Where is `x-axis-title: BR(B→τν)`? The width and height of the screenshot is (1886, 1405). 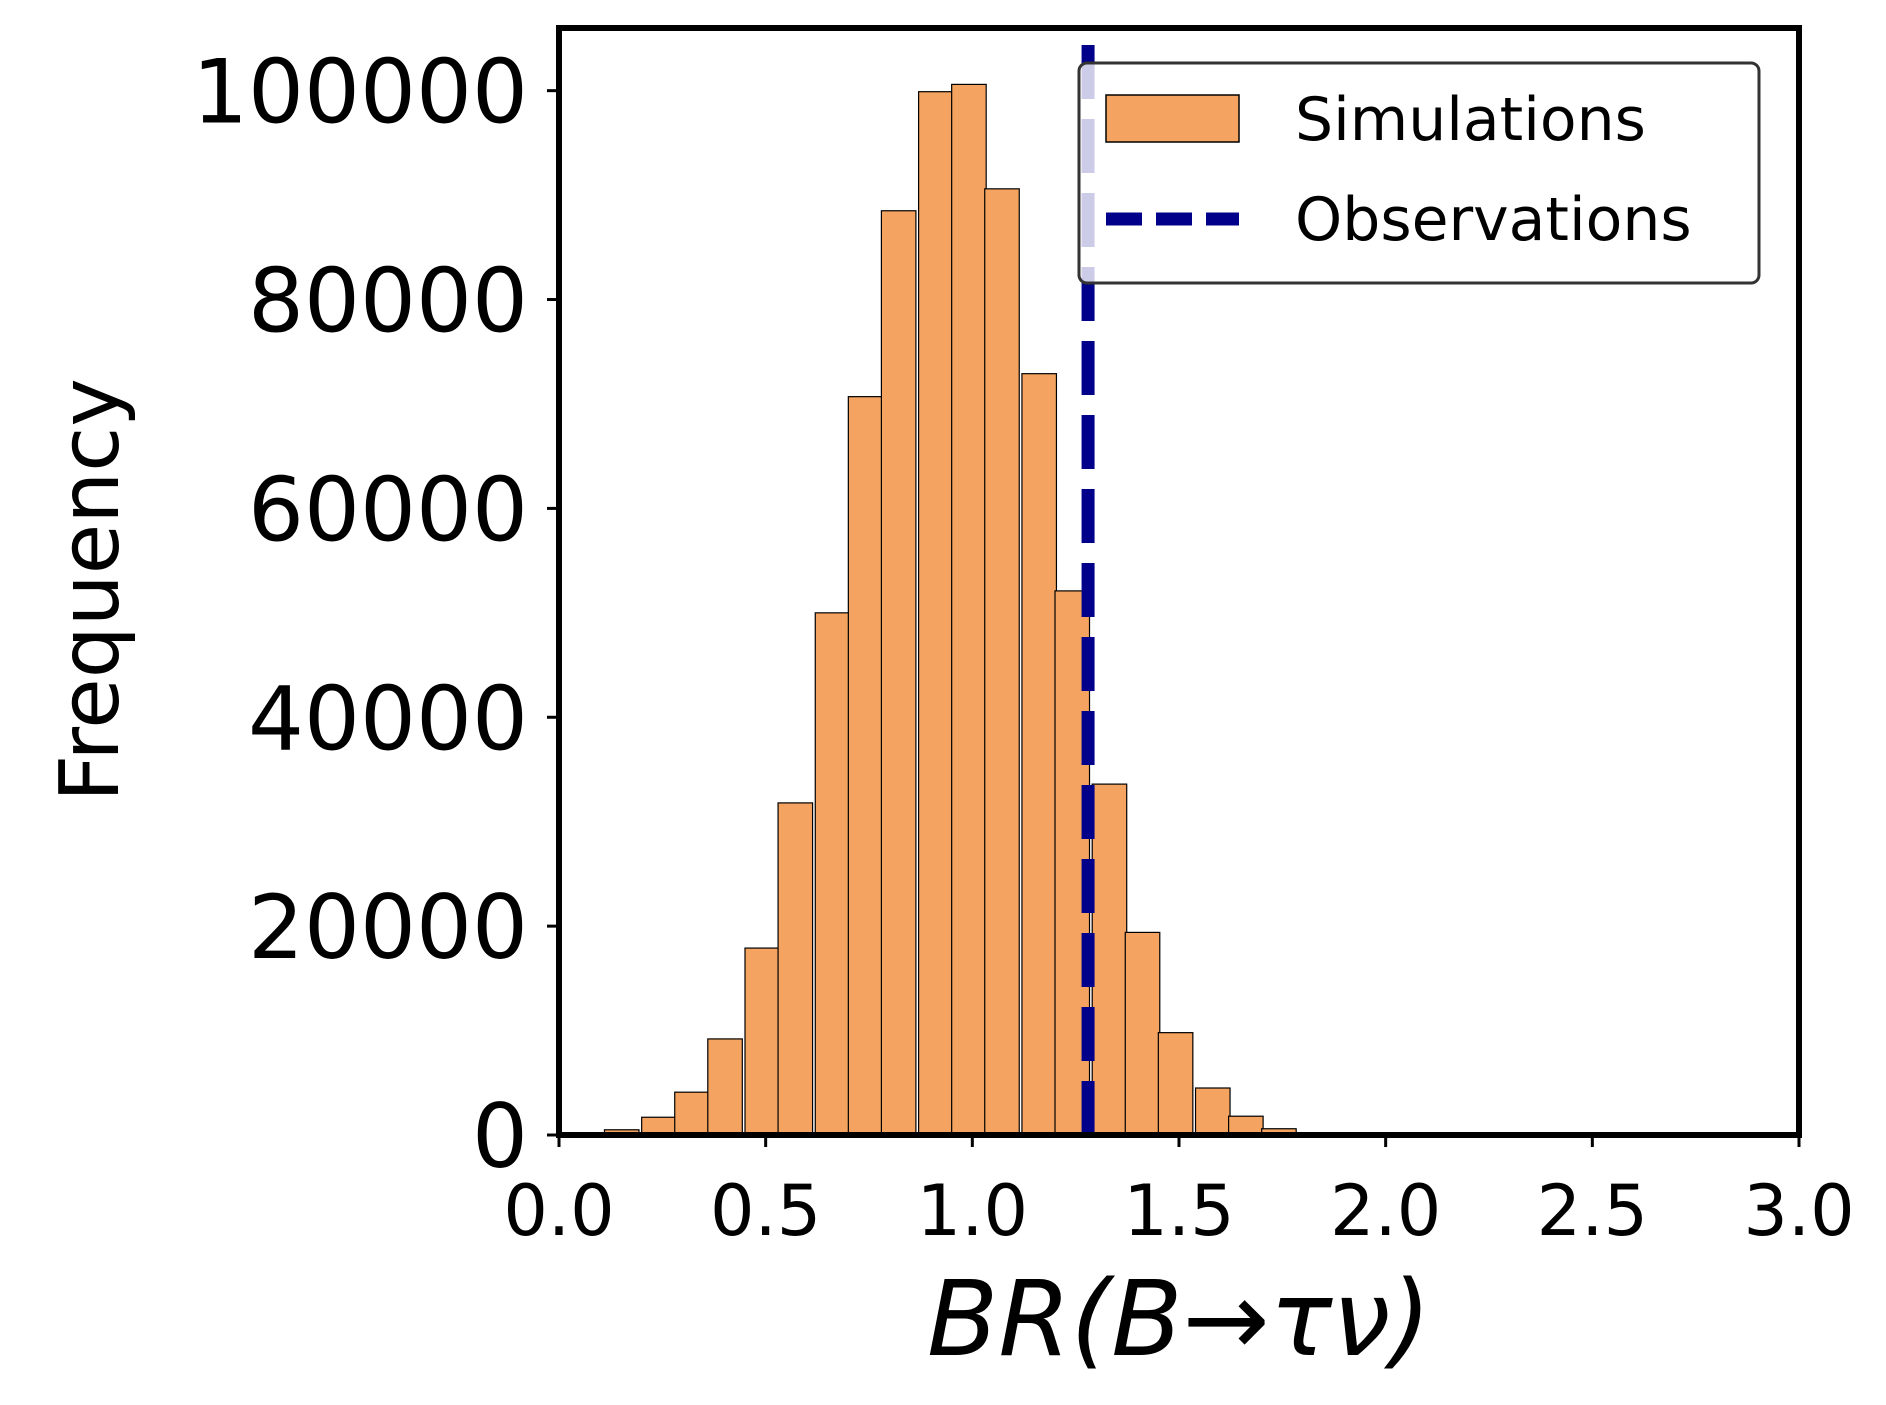
x-axis-title: BR(B→τν) is located at coordinates (1179, 1319).